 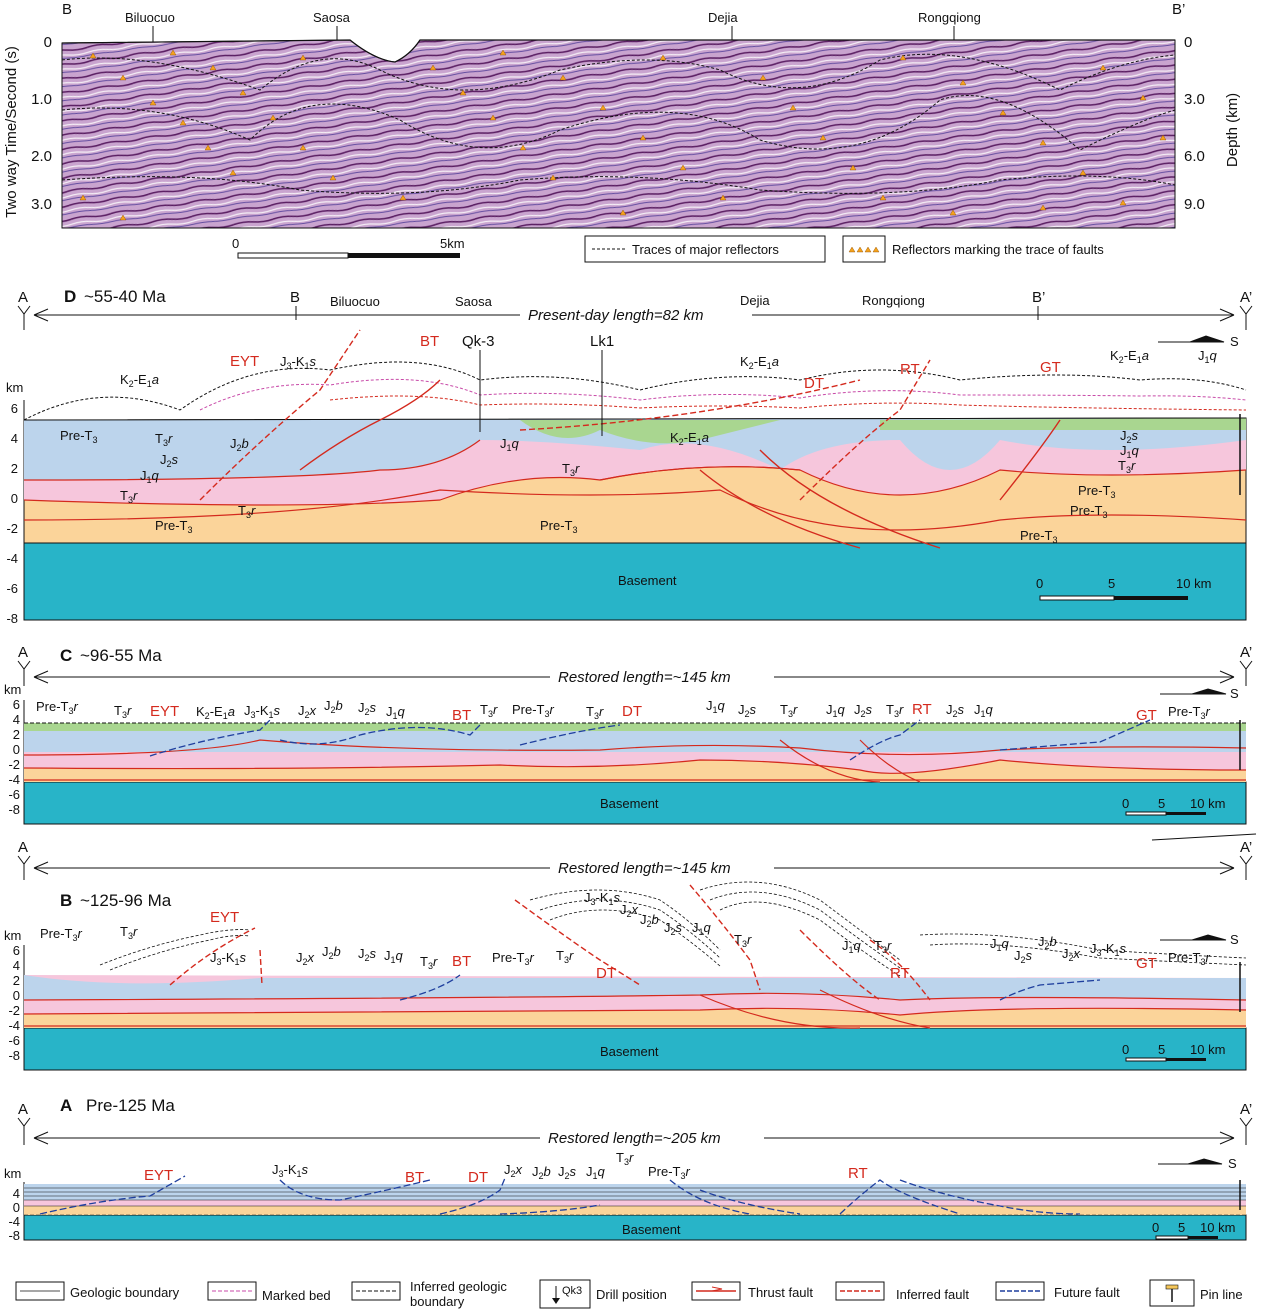 I want to click on legend-drill-position: Drill position, so click(x=631, y=1294).